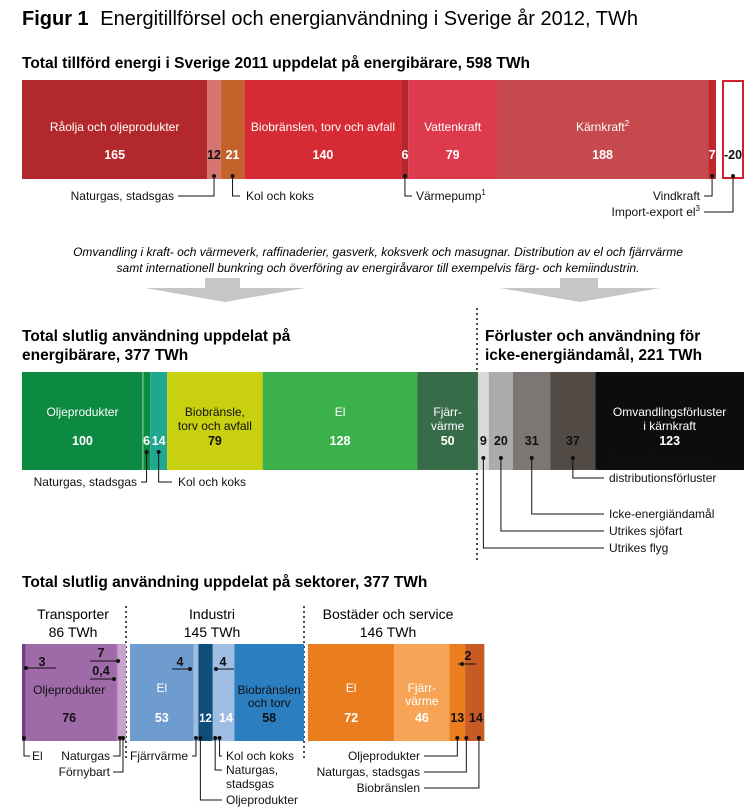 The height and width of the screenshot is (809, 756). What do you see at coordinates (232, 129) in the screenshot?
I see `supply-segment-kol-och-koks` at bounding box center [232, 129].